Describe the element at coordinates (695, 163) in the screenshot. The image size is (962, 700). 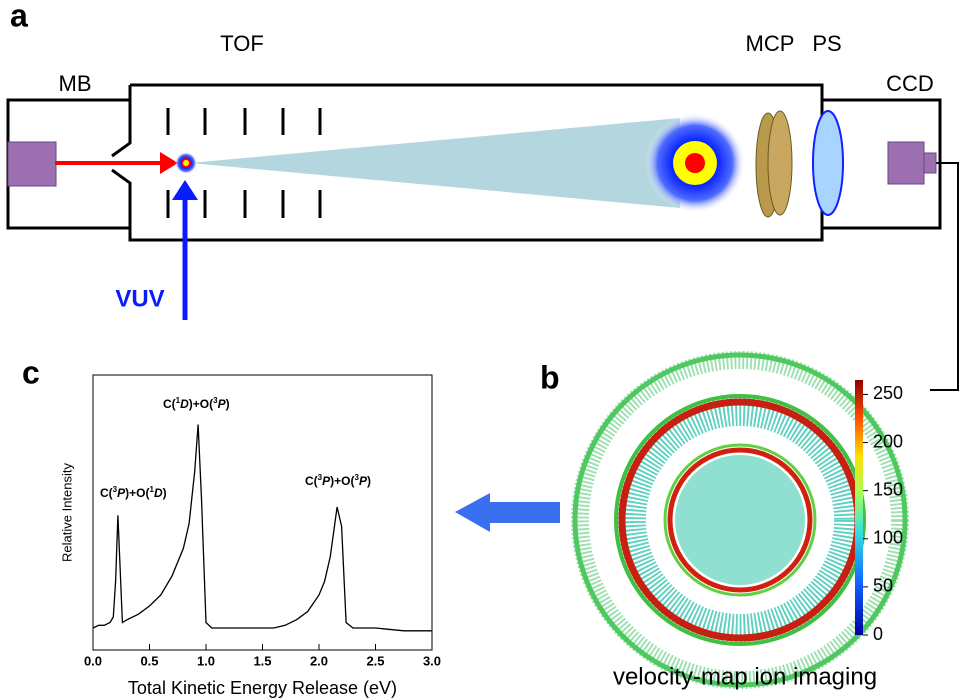
I see `detector-red` at that location.